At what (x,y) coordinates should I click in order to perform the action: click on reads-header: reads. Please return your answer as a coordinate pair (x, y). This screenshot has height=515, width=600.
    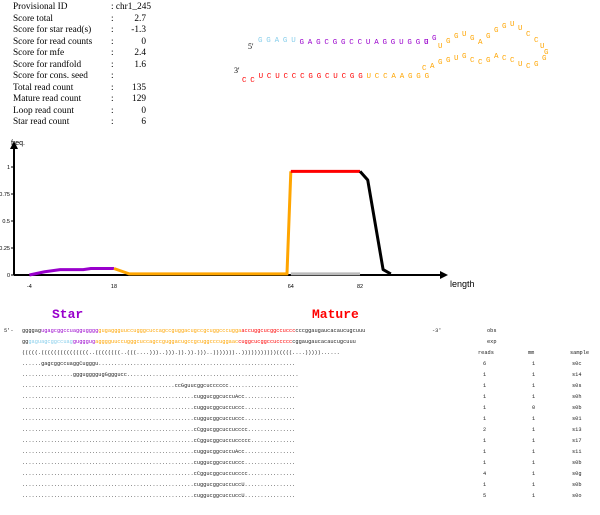
    Looking at the image, I should click on (486, 353).